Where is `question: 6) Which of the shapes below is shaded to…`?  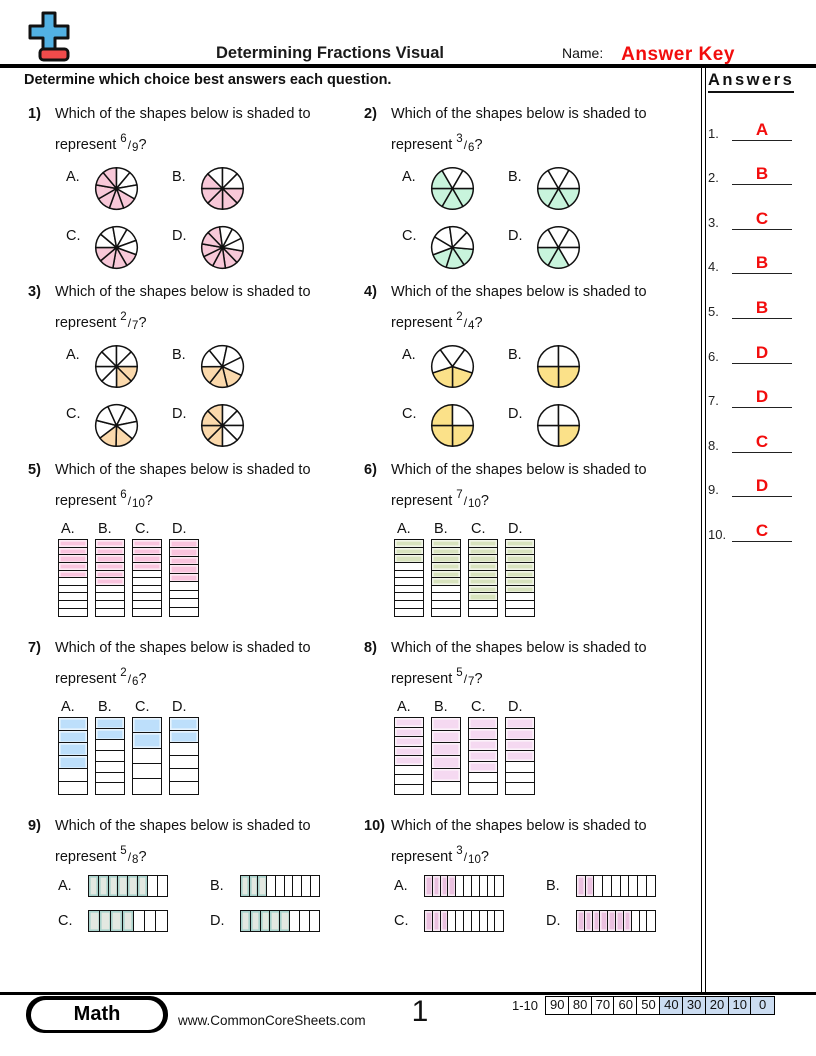
question: 6) Which of the shapes below is shaded to… is located at coordinates (528, 540).